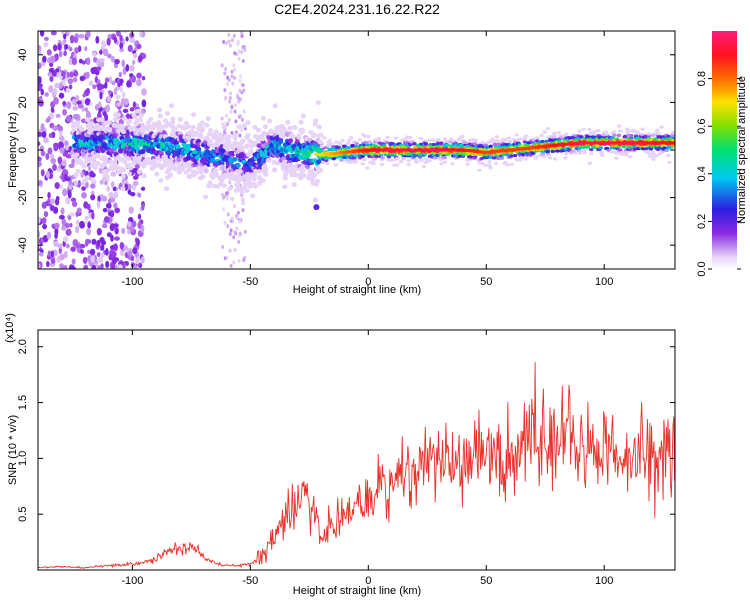 The width and height of the screenshot is (750, 600). What do you see at coordinates (13, 150) in the screenshot?
I see `spectrogram-y-label: Frequency (Hz)` at bounding box center [13, 150].